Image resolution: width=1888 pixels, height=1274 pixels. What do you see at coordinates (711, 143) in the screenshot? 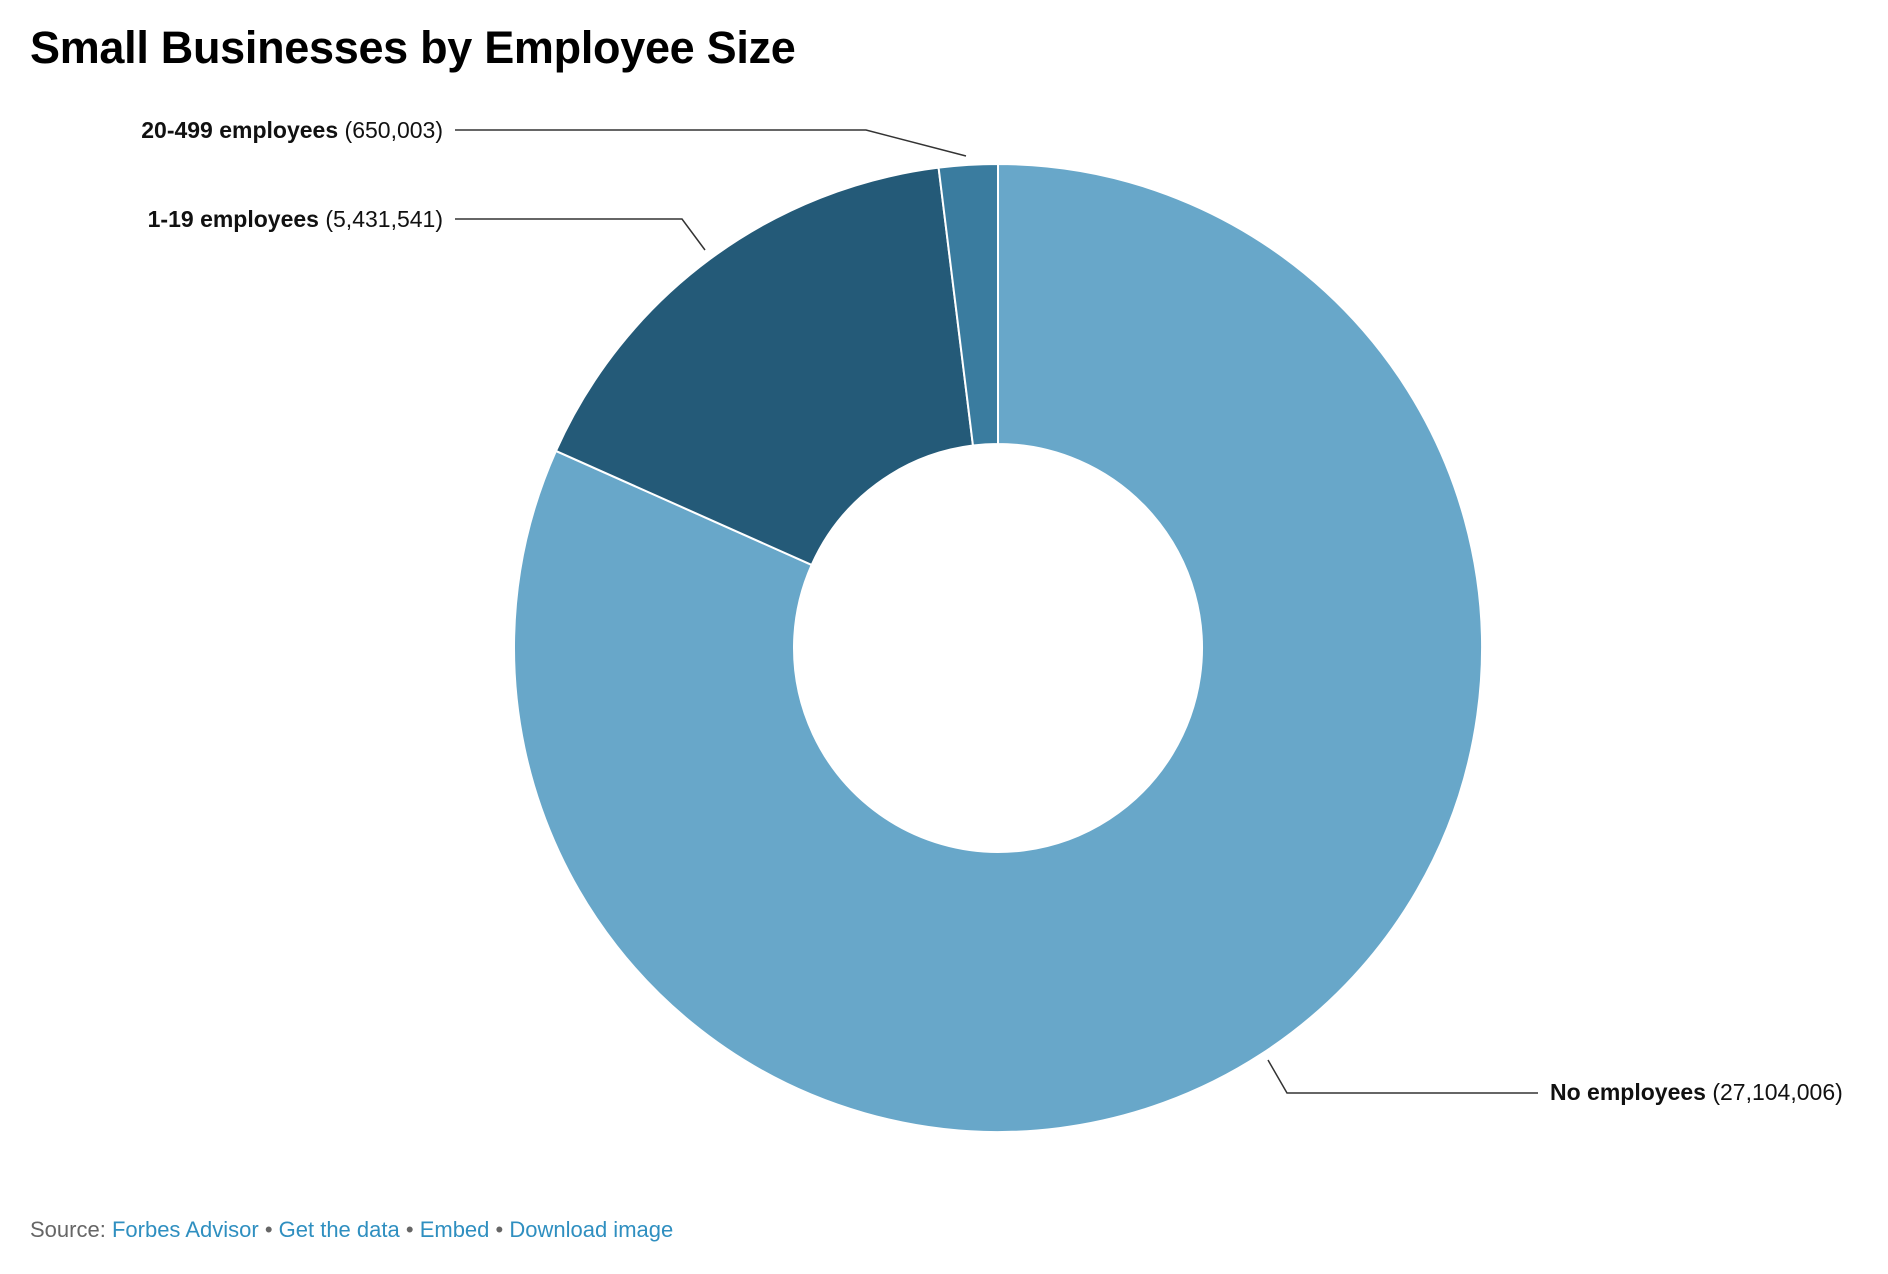
I see `leader-line-20-499-employees` at bounding box center [711, 143].